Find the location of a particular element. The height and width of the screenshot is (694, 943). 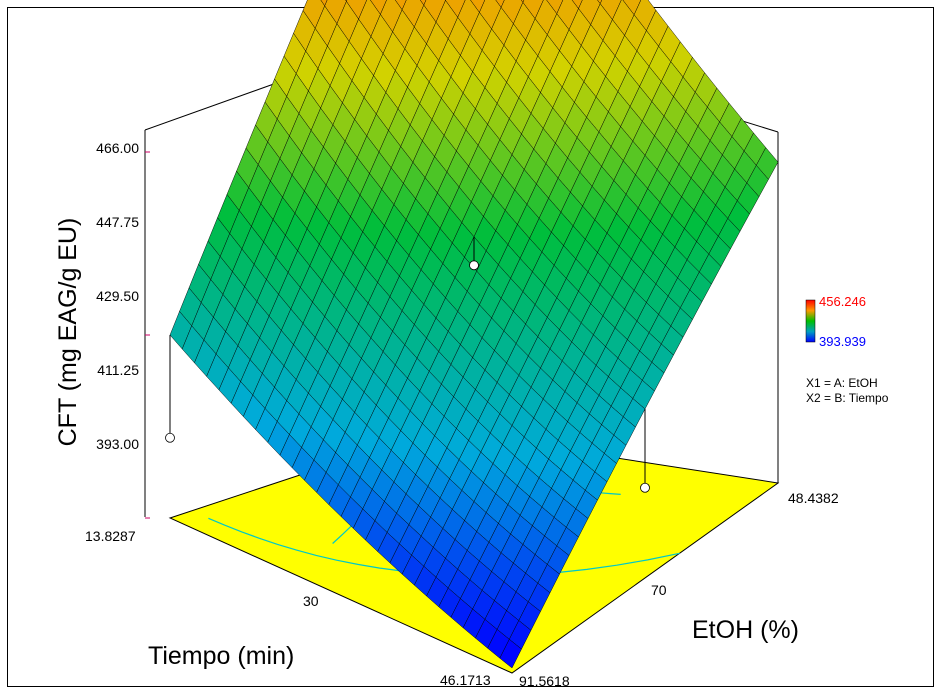

z-axis is located at coordinates (147, 259).